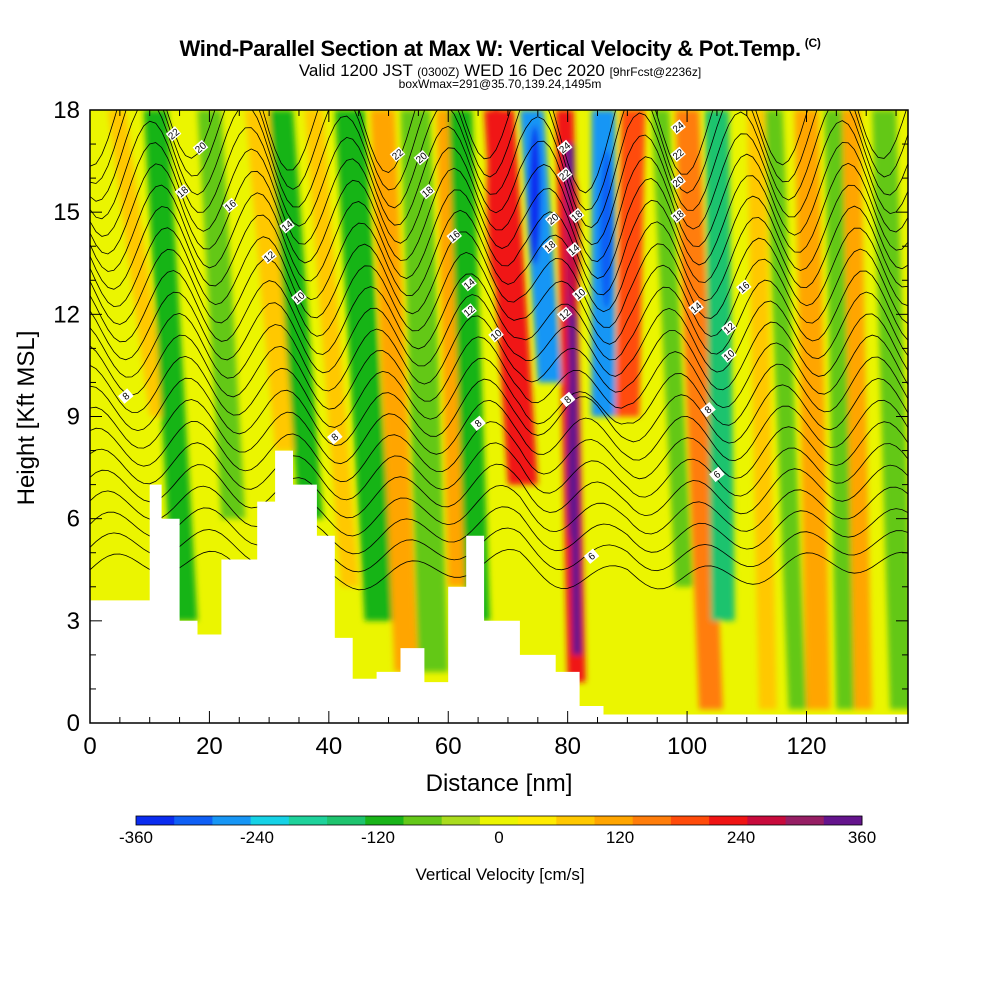  I want to click on colorbar-tick-label: 240, so click(741, 837).